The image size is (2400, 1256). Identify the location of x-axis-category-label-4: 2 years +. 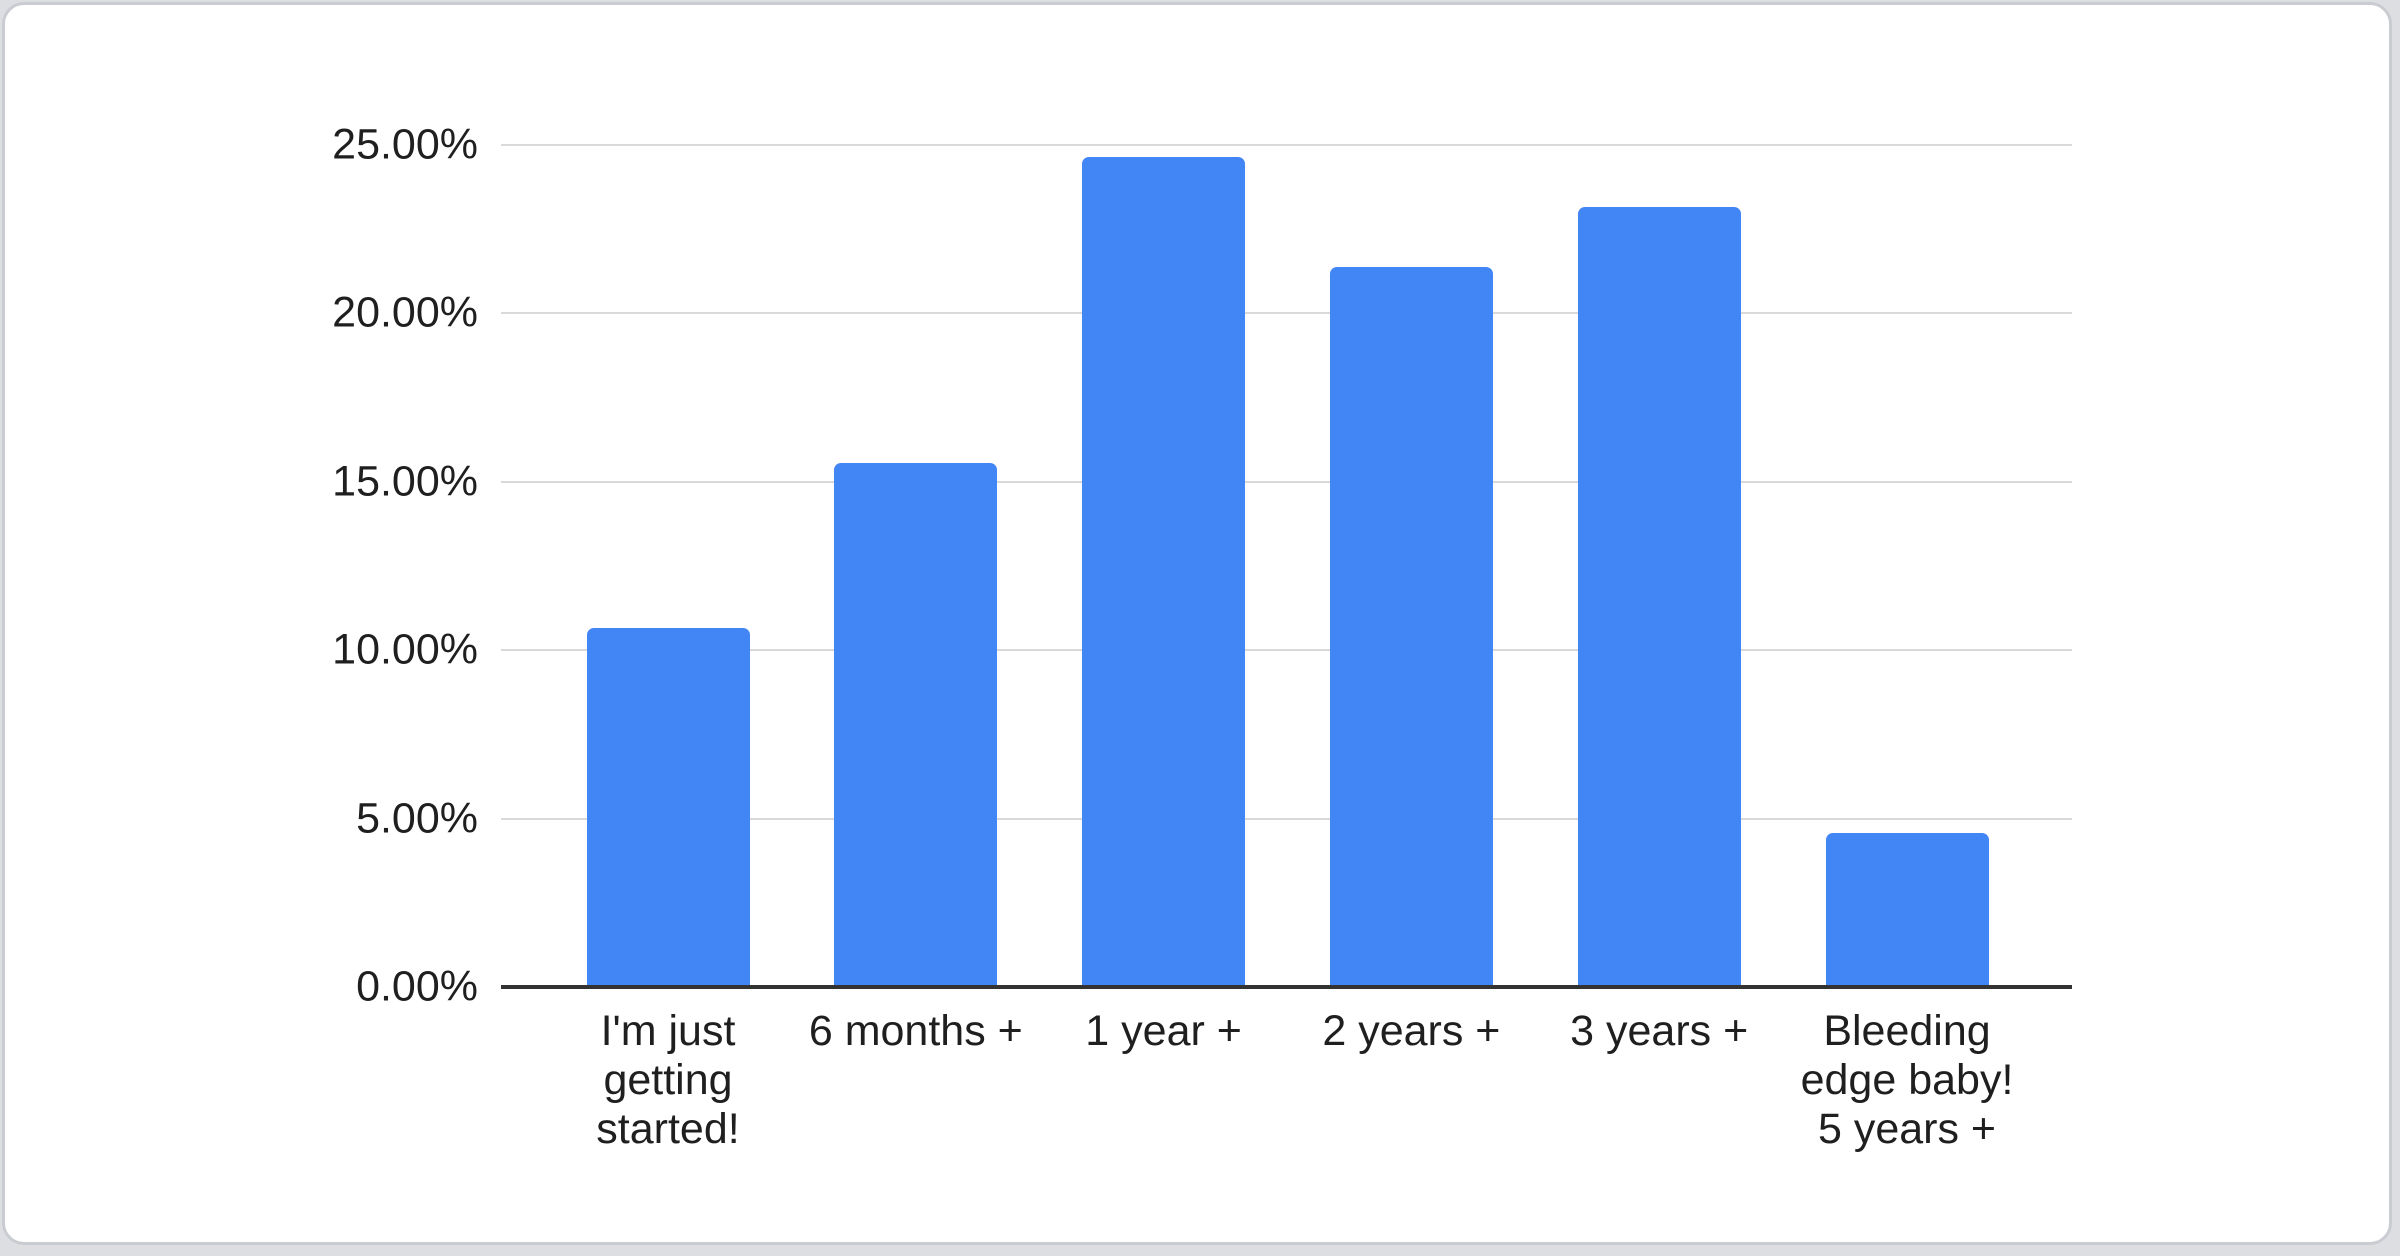
(1411, 1031).